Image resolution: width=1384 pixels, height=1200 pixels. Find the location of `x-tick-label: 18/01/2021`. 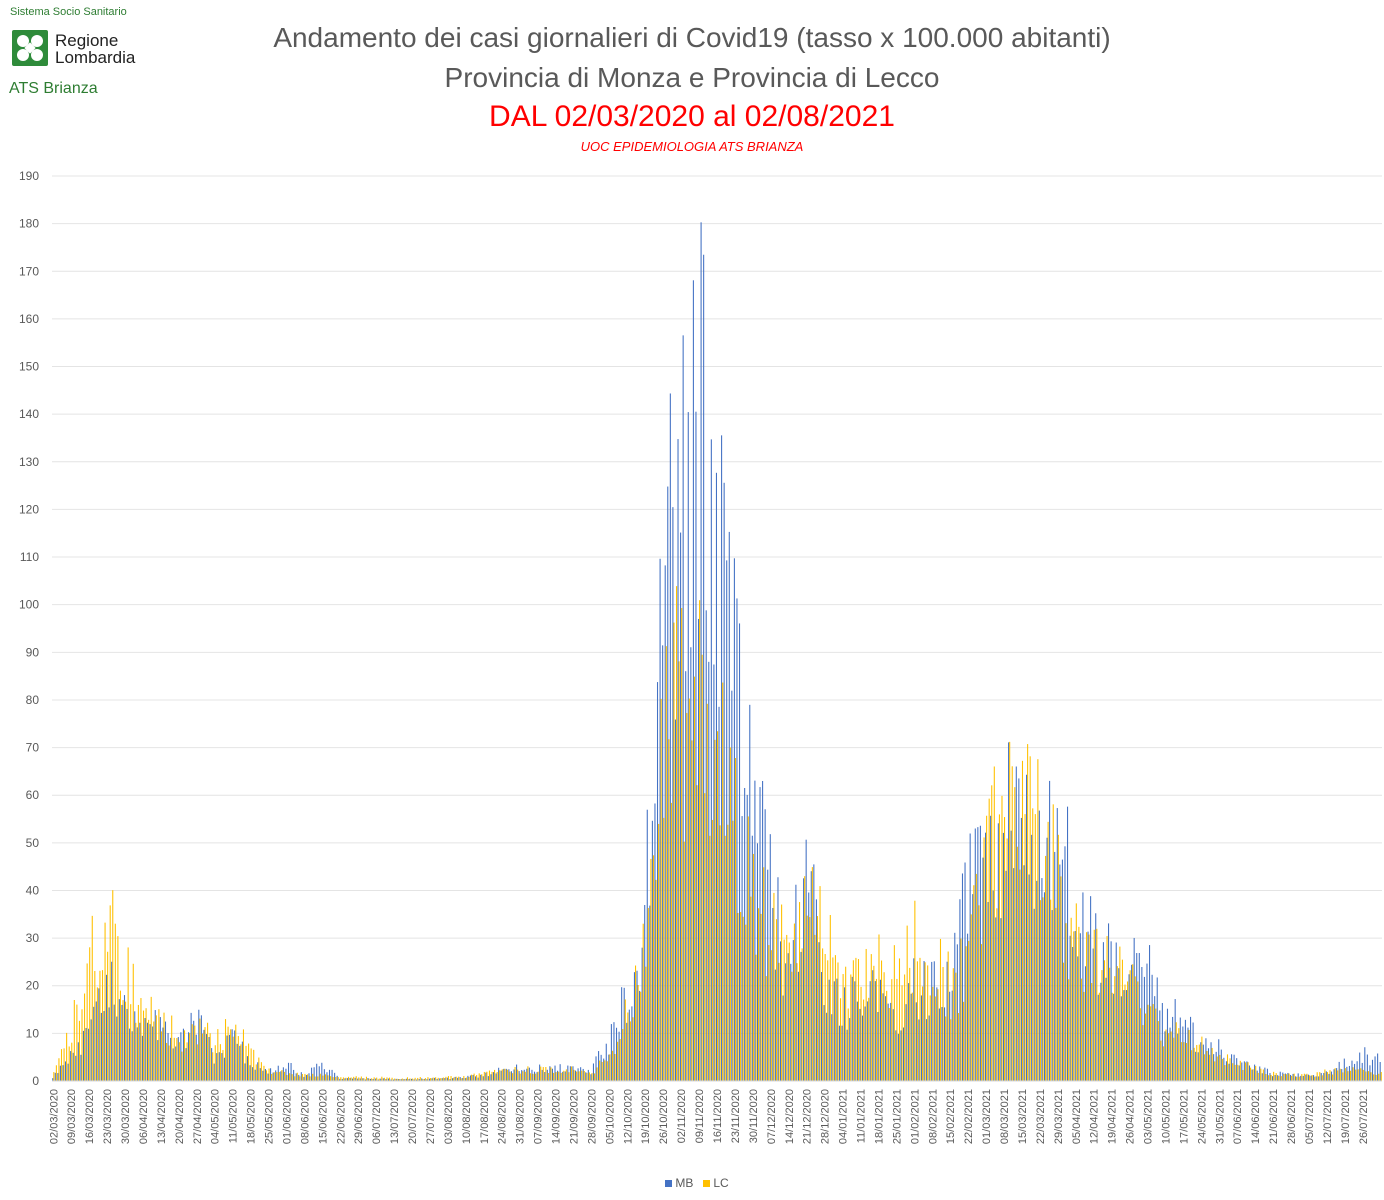

x-tick-label: 18/01/2021 is located at coordinates (879, 1116).